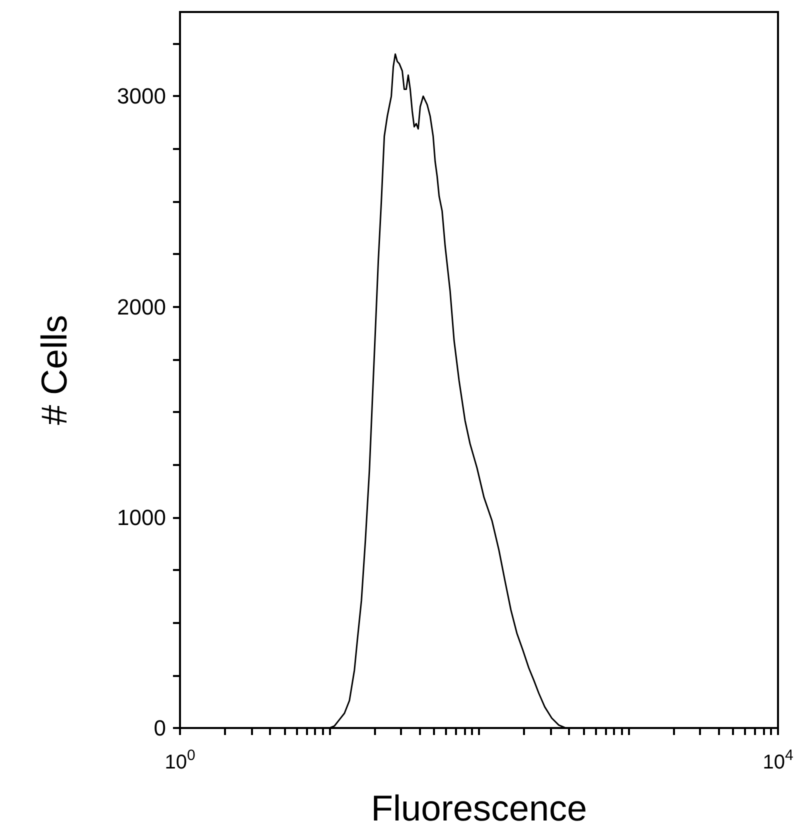 The width and height of the screenshot is (804, 839). Describe the element at coordinates (54, 370) in the screenshot. I see `y-axis-title: # Cells` at that location.